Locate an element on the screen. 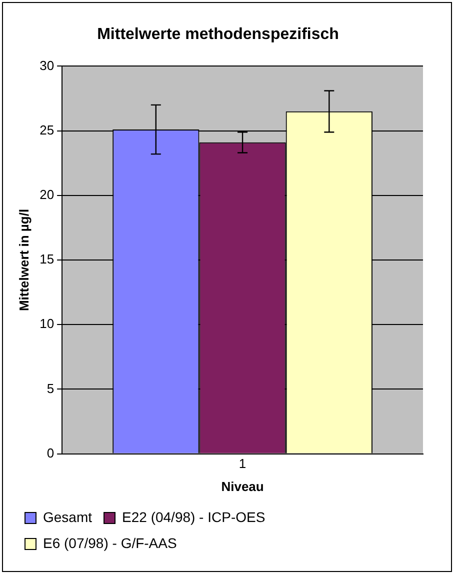 Image resolution: width=456 pixels, height=576 pixels. y-tick-label: 30 is located at coordinates (47, 65).